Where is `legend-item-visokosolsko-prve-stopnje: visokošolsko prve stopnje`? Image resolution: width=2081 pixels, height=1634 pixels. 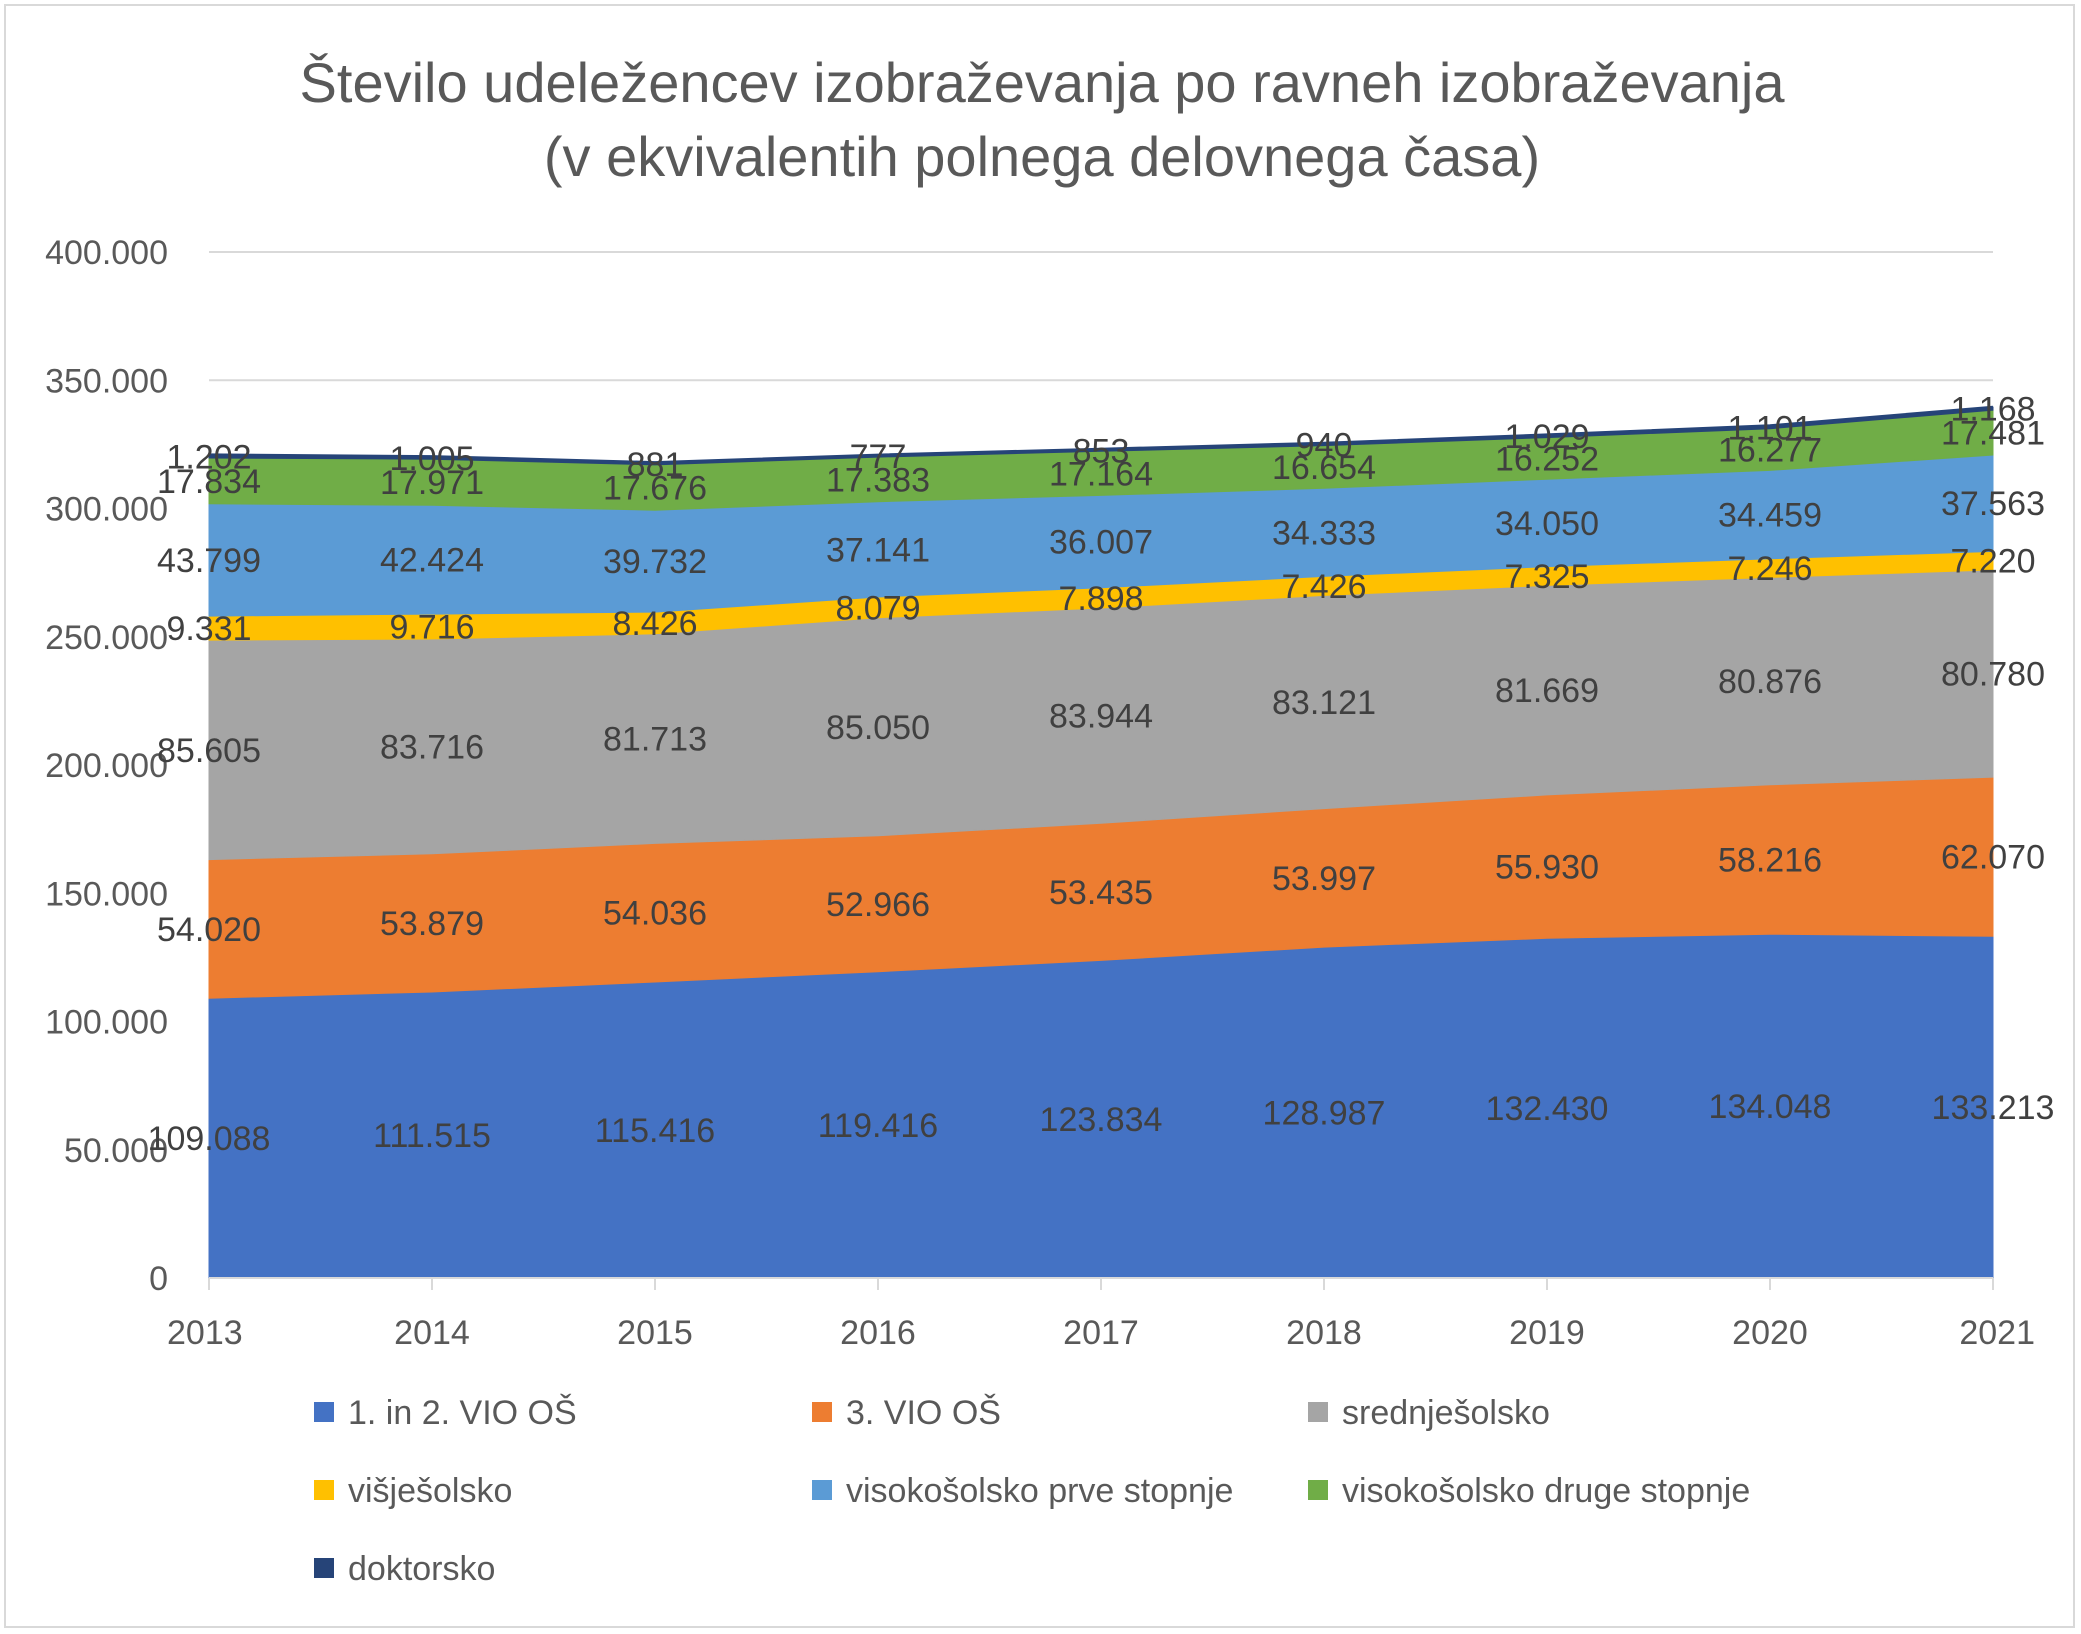
legend-item-visokosolsko-prve-stopnje: visokošolsko prve stopnje is located at coordinates (1022, 1491).